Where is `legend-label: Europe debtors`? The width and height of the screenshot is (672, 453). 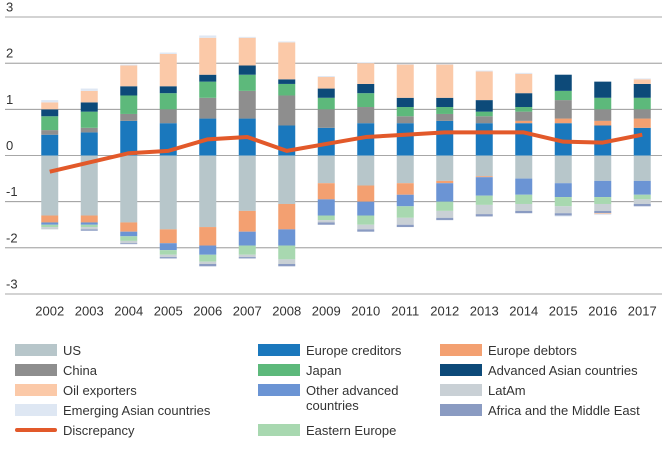
legend-label: Europe debtors is located at coordinates (532, 350).